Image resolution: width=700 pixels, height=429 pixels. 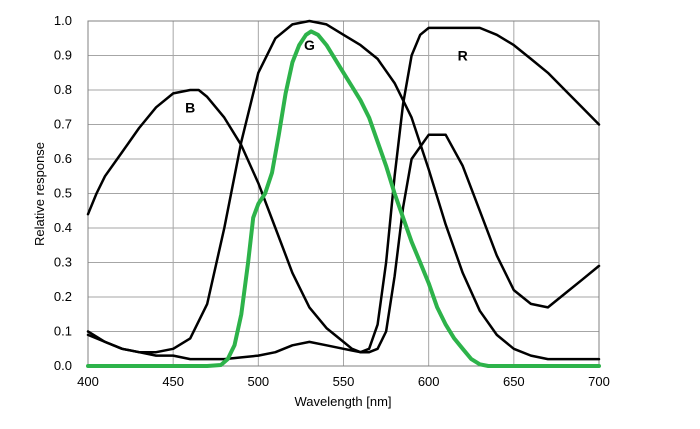 What do you see at coordinates (326, 76) in the screenshot?
I see `series-labels: B G R` at bounding box center [326, 76].